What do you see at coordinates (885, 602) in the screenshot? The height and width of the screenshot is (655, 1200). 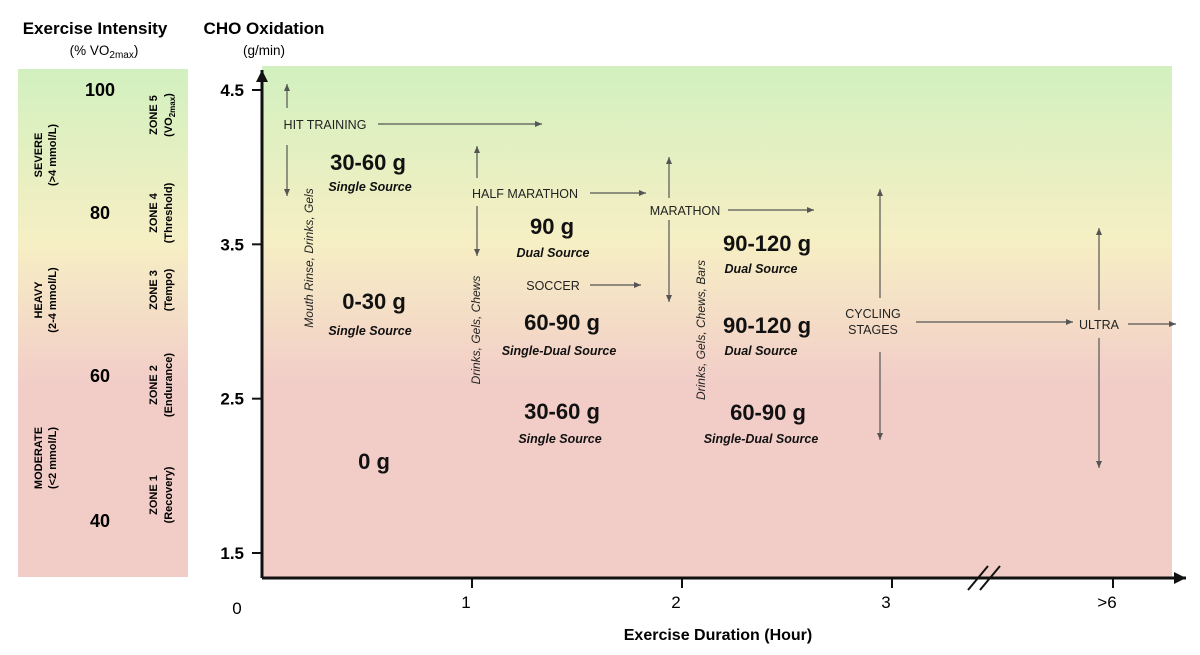 I see `x-tick-label-2: 3` at bounding box center [885, 602].